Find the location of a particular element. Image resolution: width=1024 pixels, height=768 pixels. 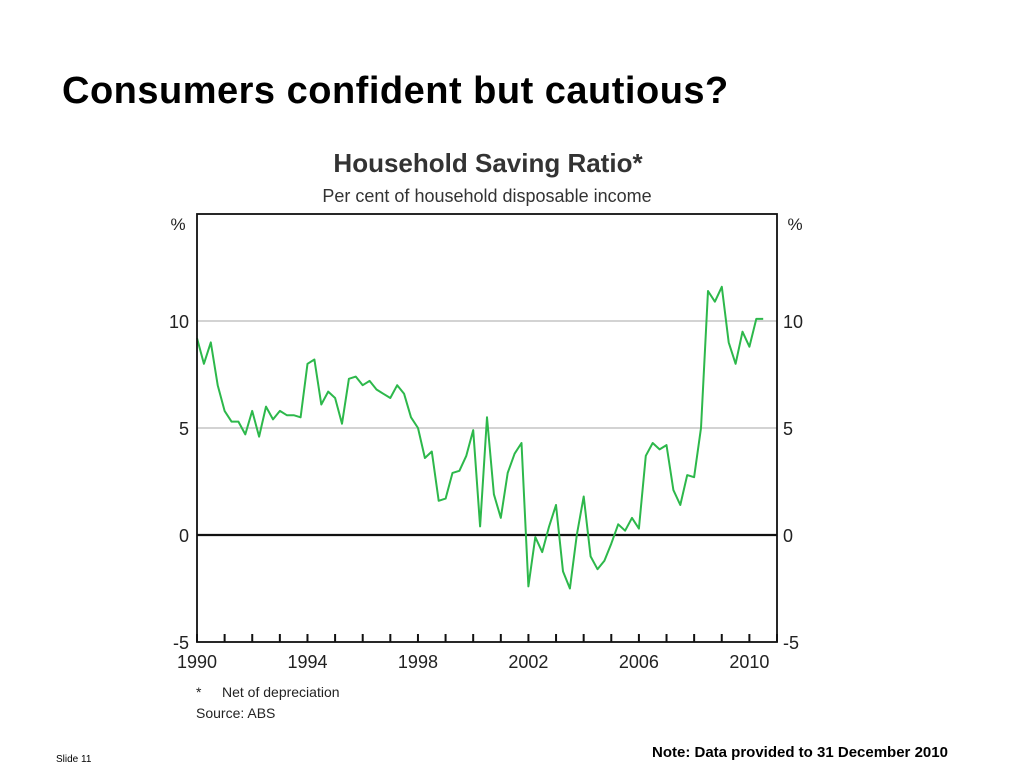

y-tick-label-right: -5 is located at coordinates (791, 643).